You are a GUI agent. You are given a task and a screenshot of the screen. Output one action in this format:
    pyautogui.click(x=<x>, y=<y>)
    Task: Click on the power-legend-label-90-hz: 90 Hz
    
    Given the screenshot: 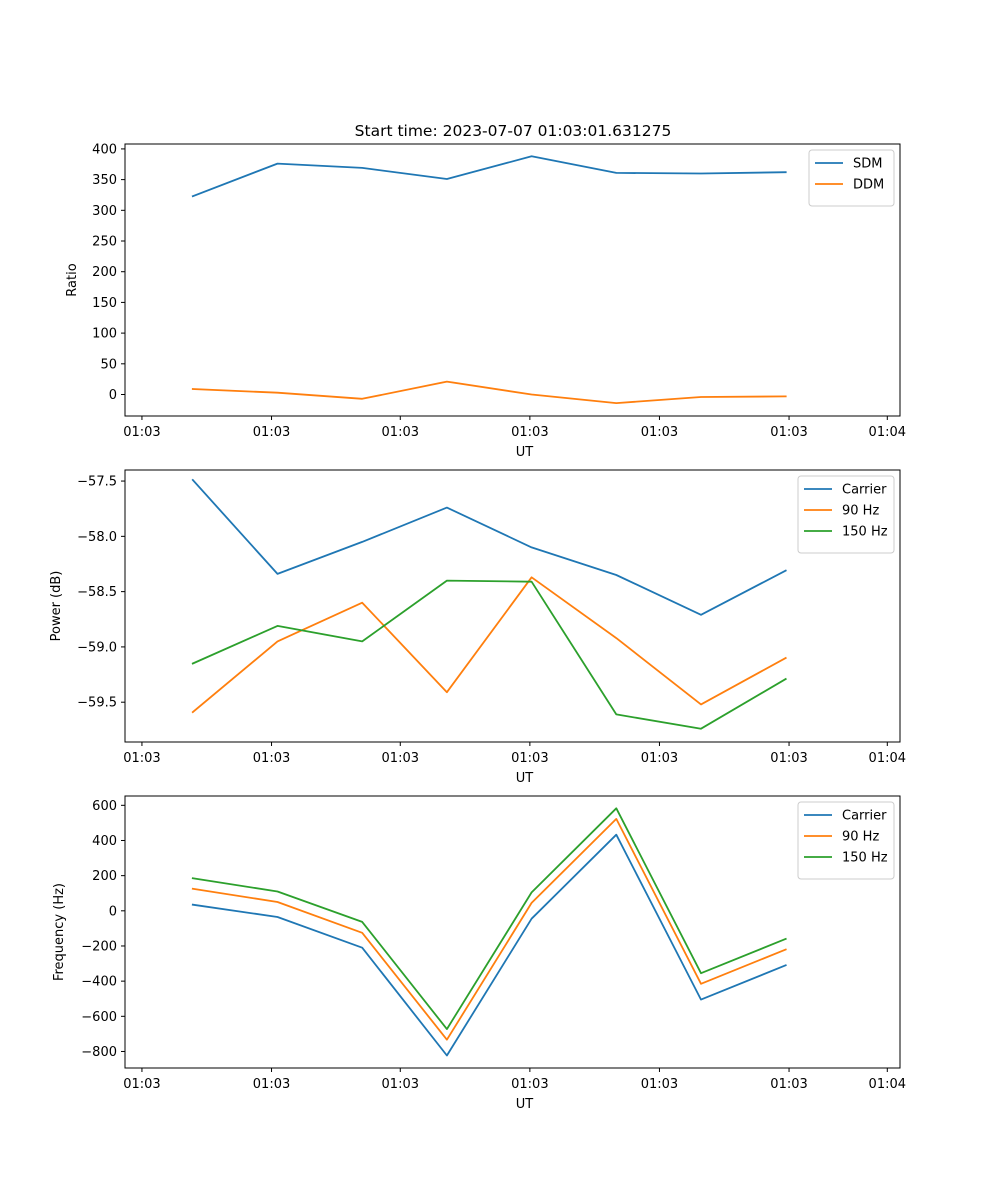 What is the action you would take?
    pyautogui.click(x=860, y=511)
    